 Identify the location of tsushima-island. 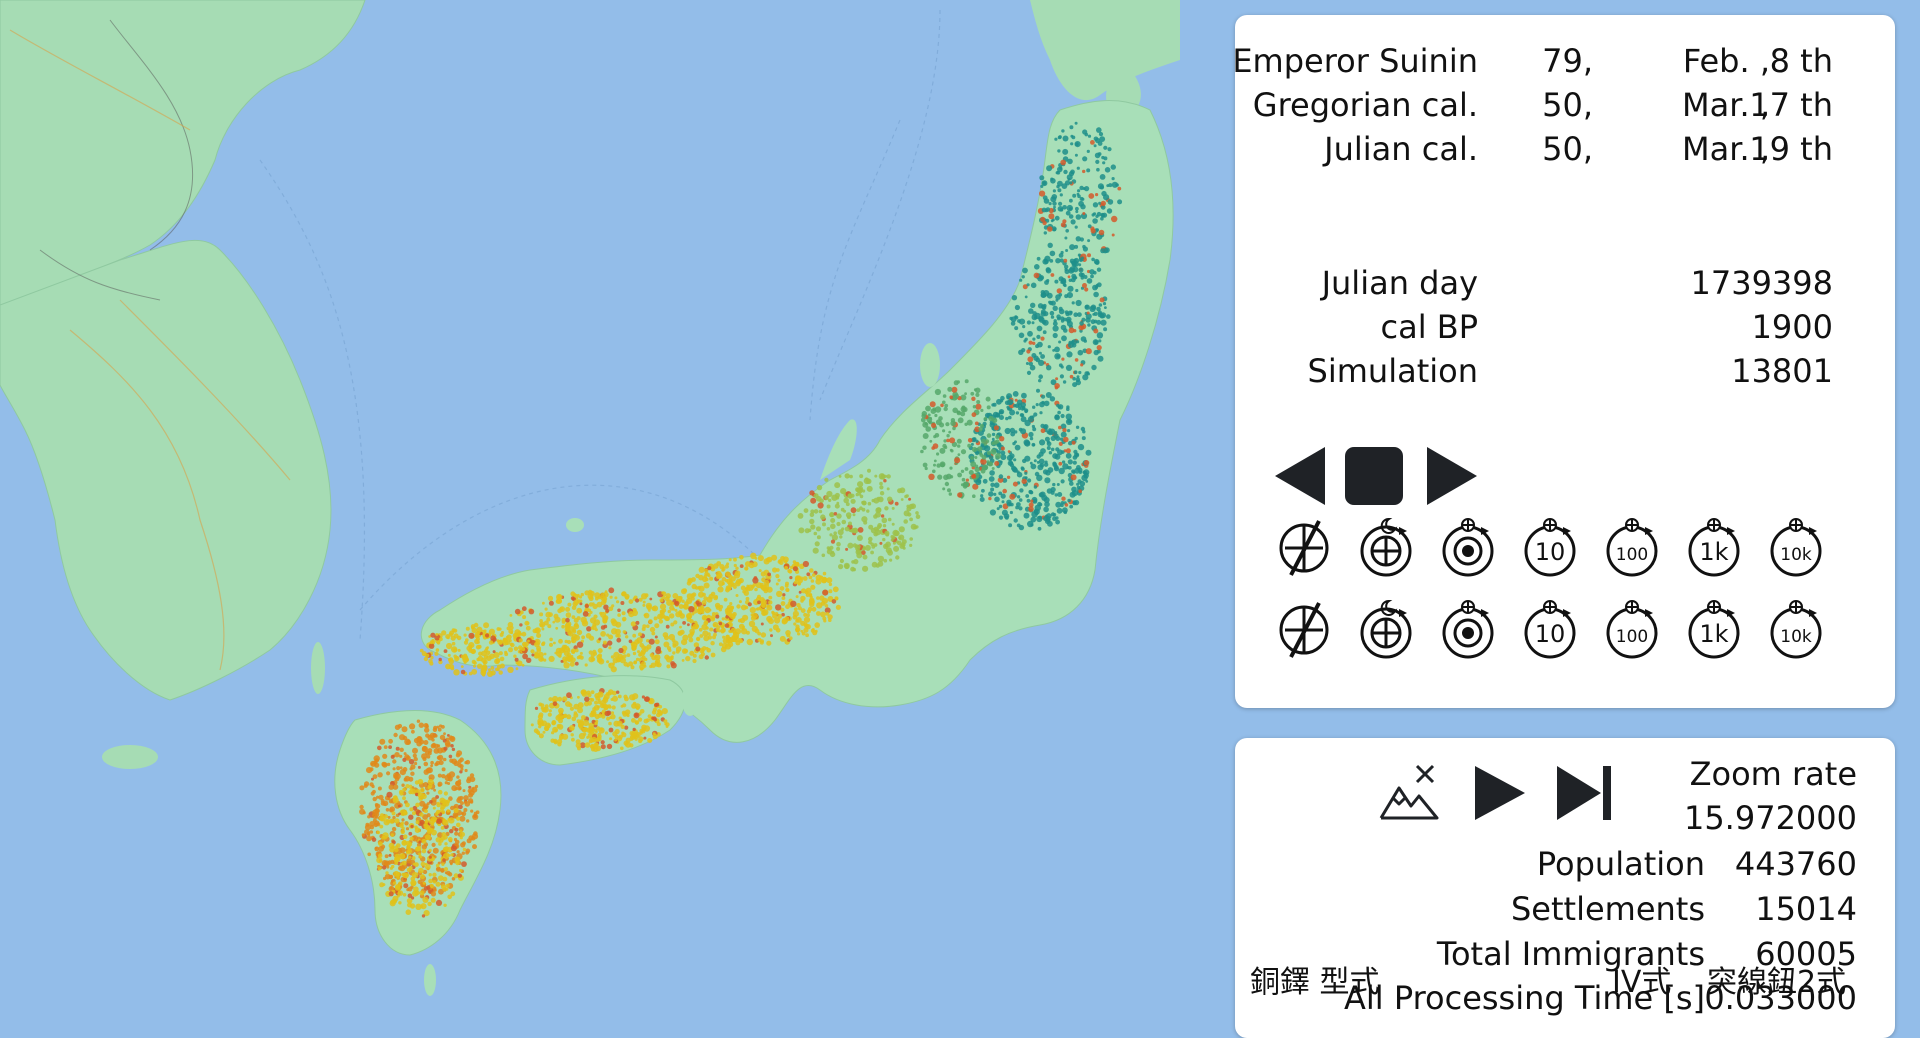
(318, 668).